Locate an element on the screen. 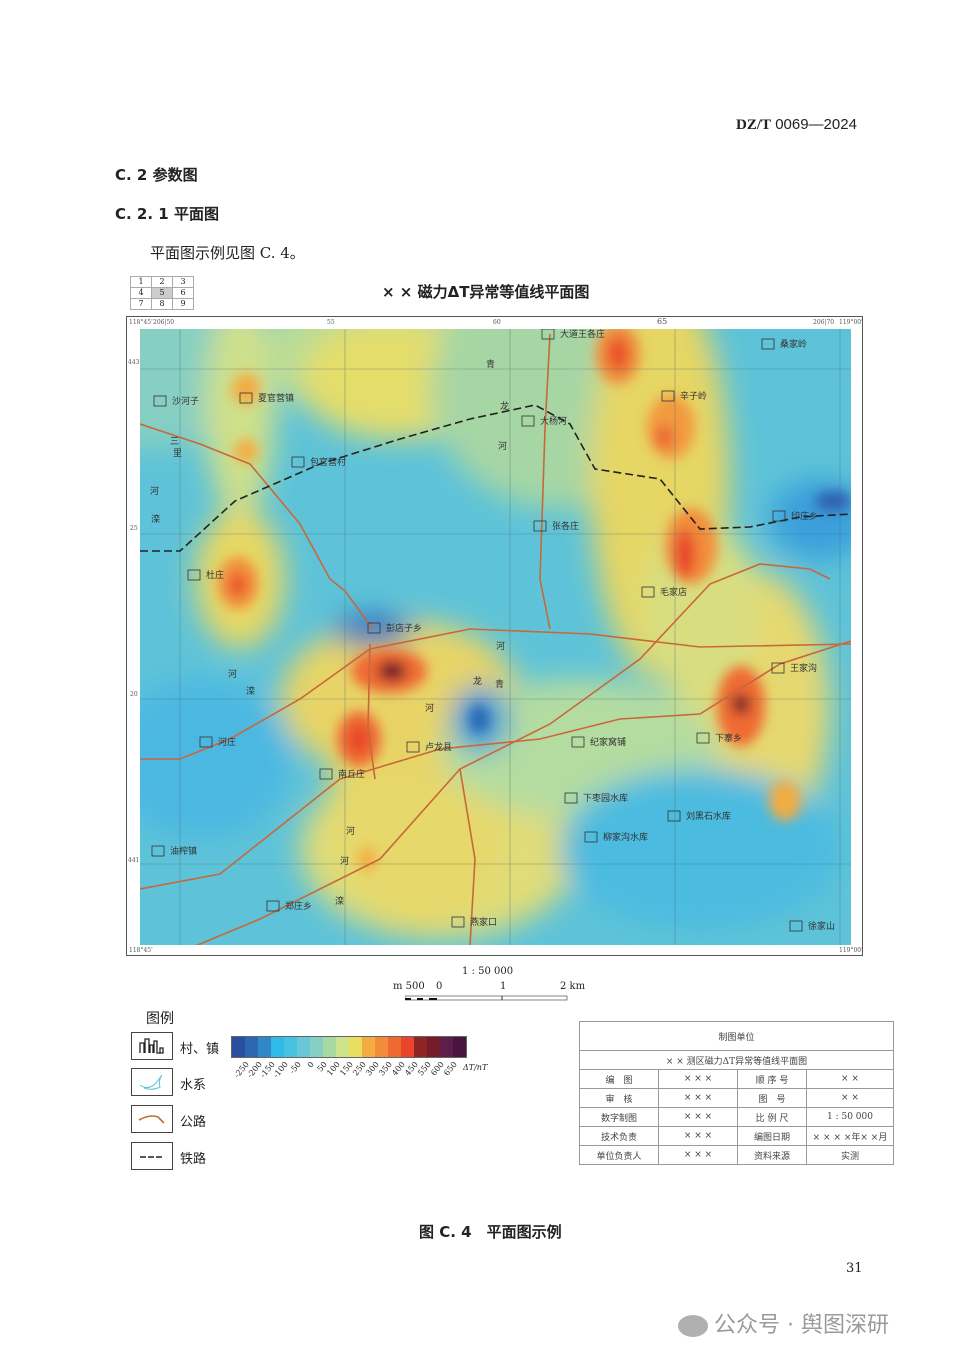 This screenshot has width=963, height=1361. tick-label: 20 is located at coordinates (134, 694).